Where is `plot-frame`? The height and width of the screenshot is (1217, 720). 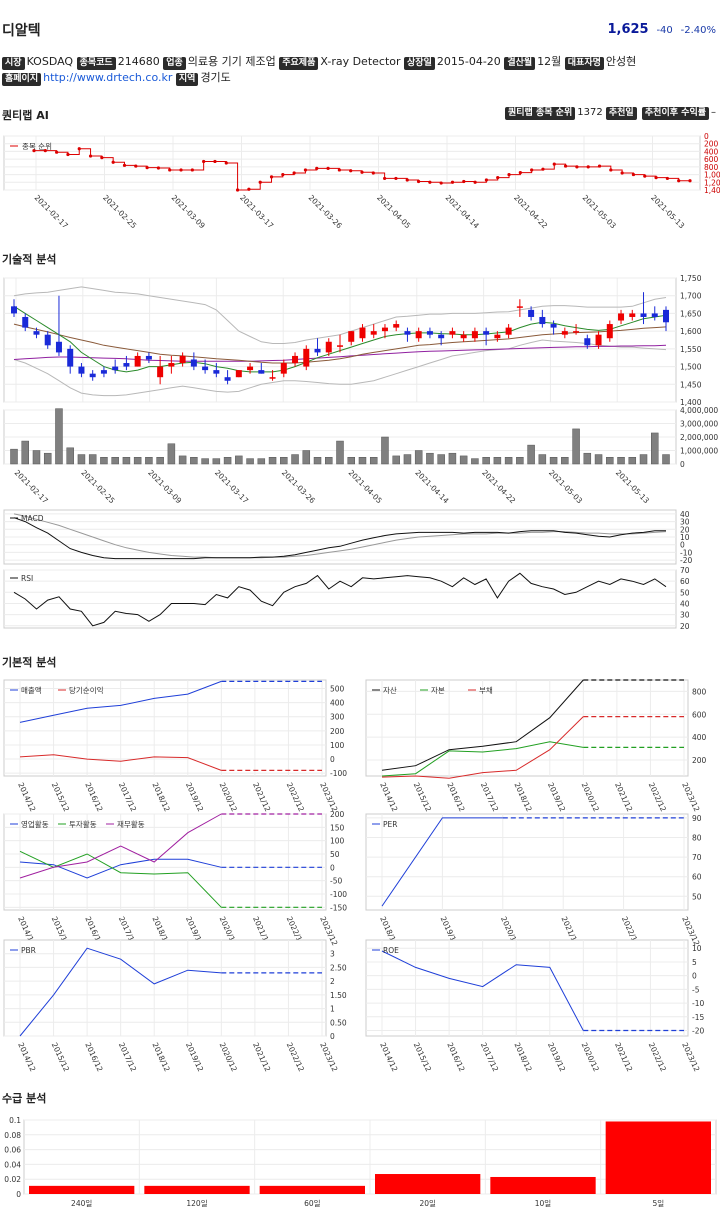
plot-frame is located at coordinates (165, 862).